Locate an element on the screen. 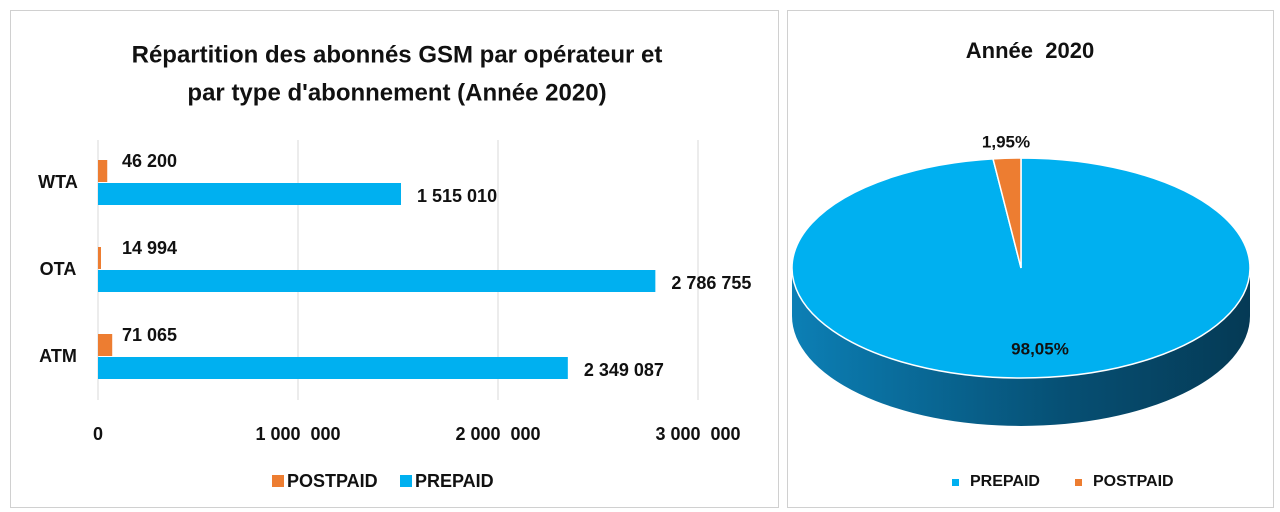 The height and width of the screenshot is (512, 1280). chart-title: par type d'abonnement (Année 2020) is located at coordinates (396, 92).